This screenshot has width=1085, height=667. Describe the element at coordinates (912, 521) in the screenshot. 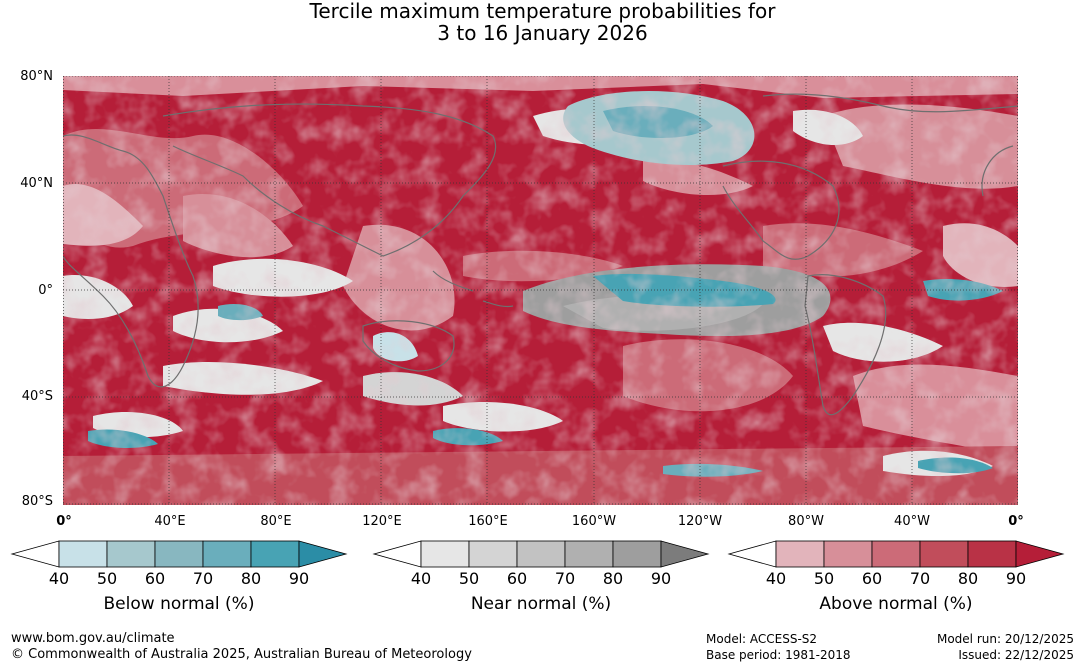

I see `lon-label-40w: 40°W` at that location.